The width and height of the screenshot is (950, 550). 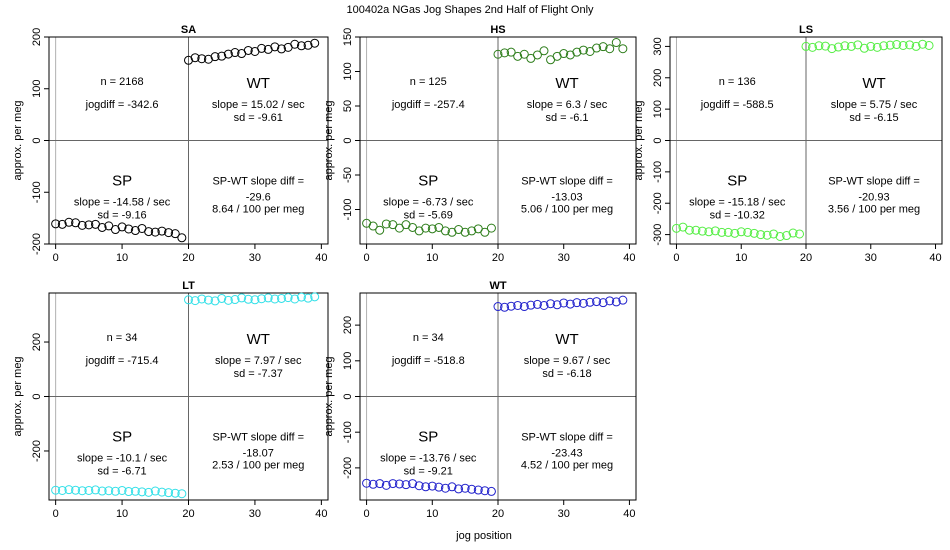 What do you see at coordinates (428, 458) in the screenshot?
I see `sp-slope: slope = -13.76 / sec` at bounding box center [428, 458].